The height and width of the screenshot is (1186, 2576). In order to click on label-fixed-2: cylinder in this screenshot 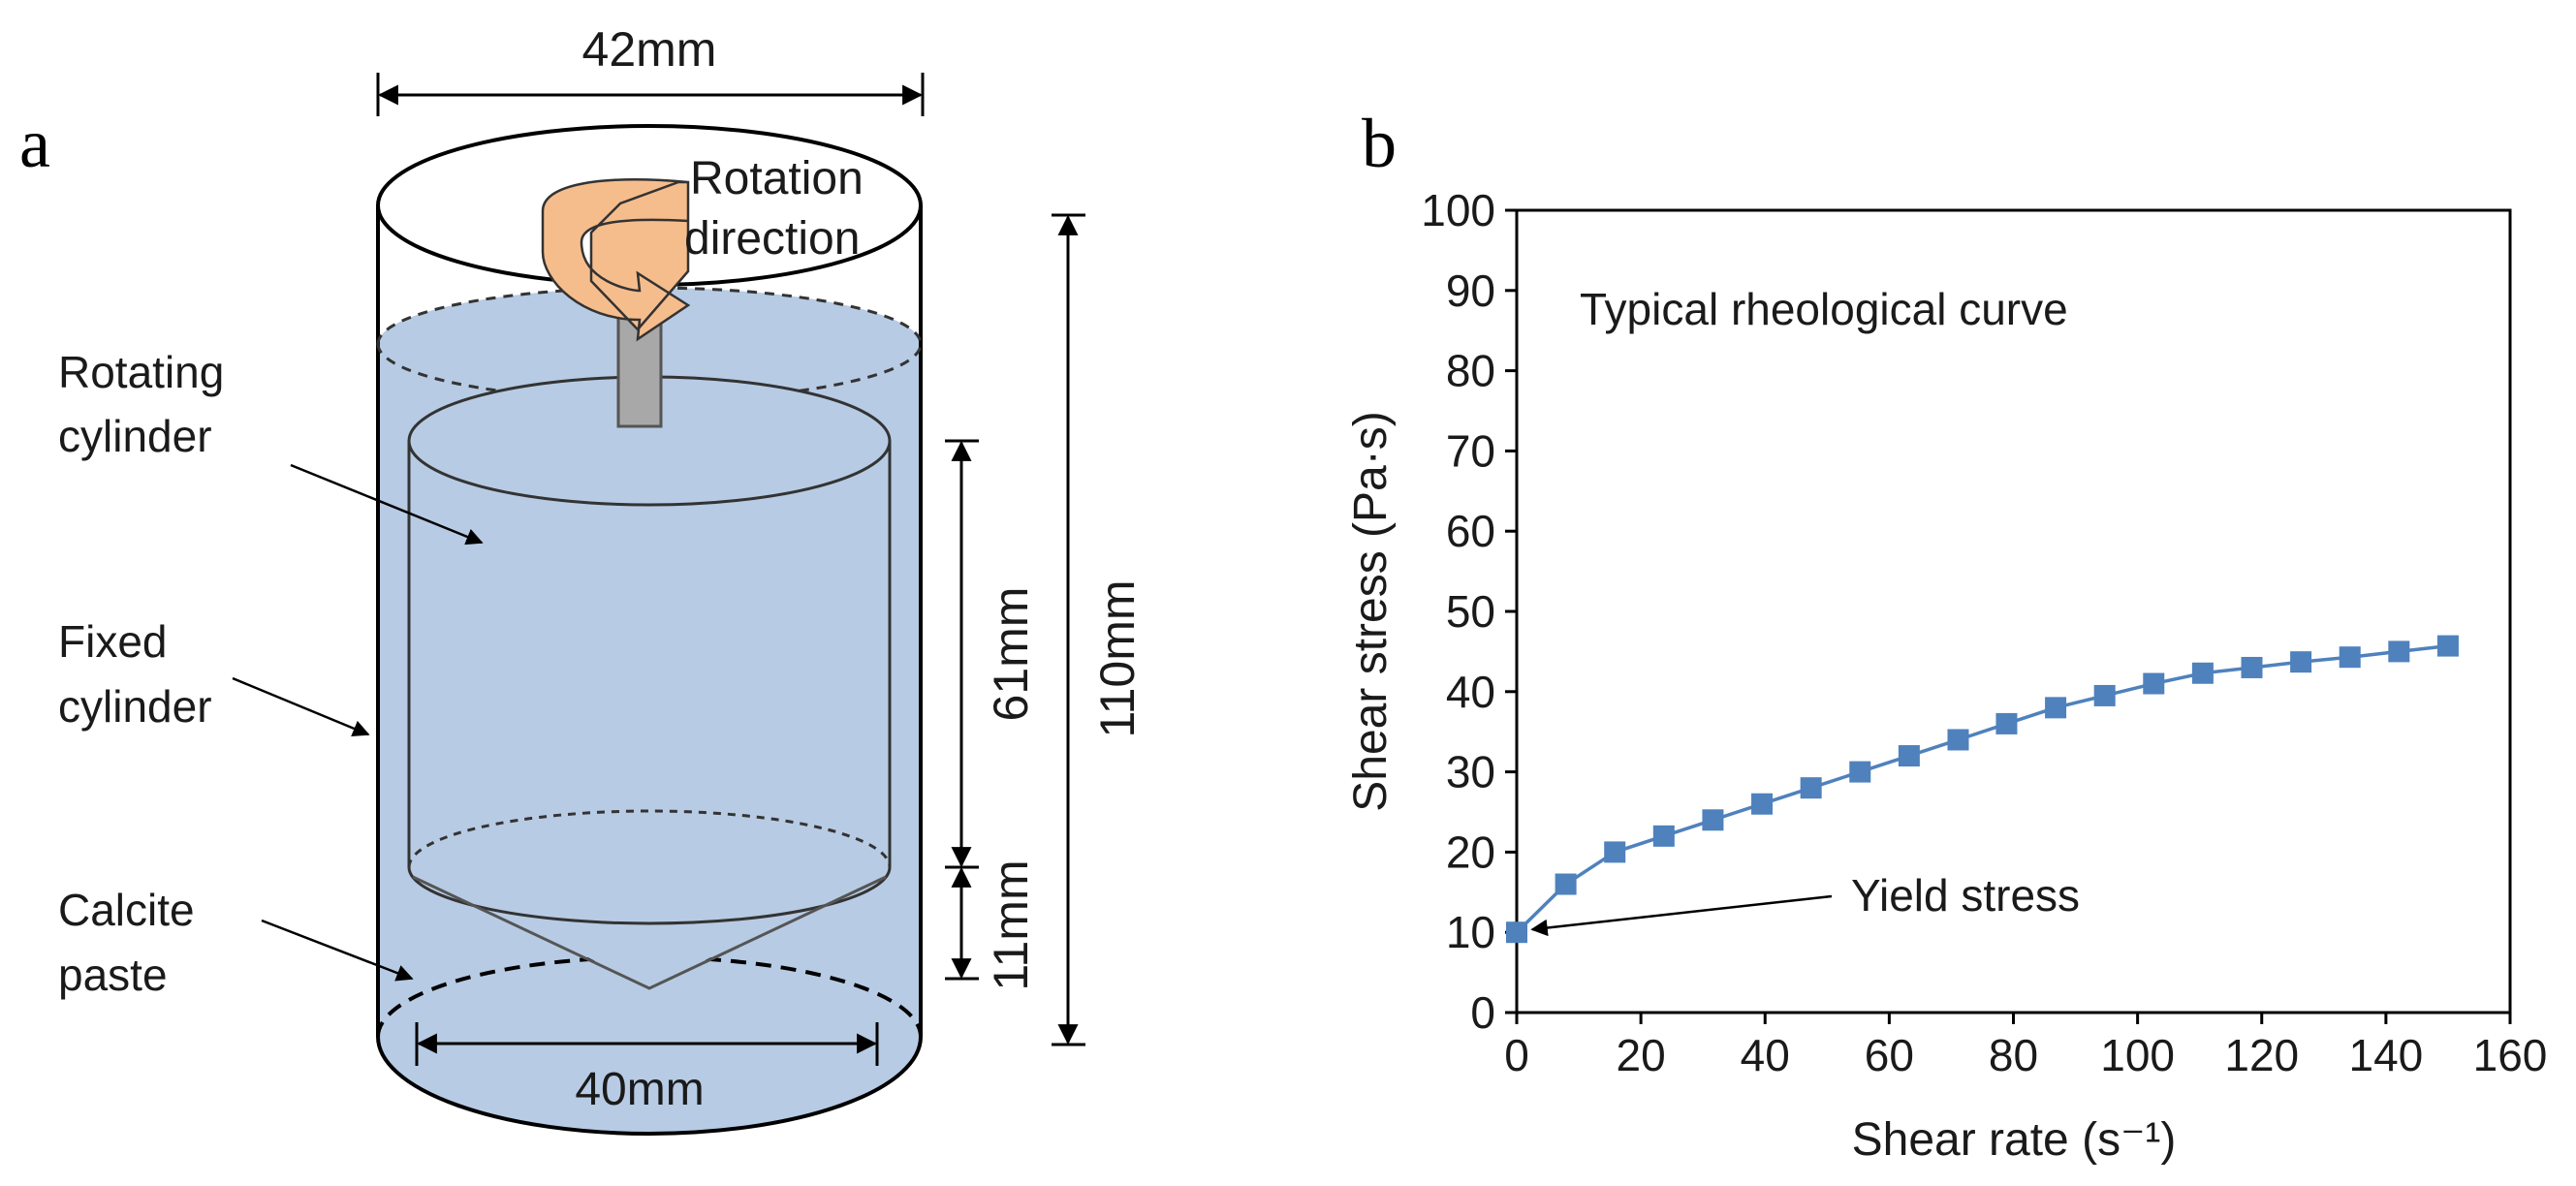, I will do `click(135, 707)`.